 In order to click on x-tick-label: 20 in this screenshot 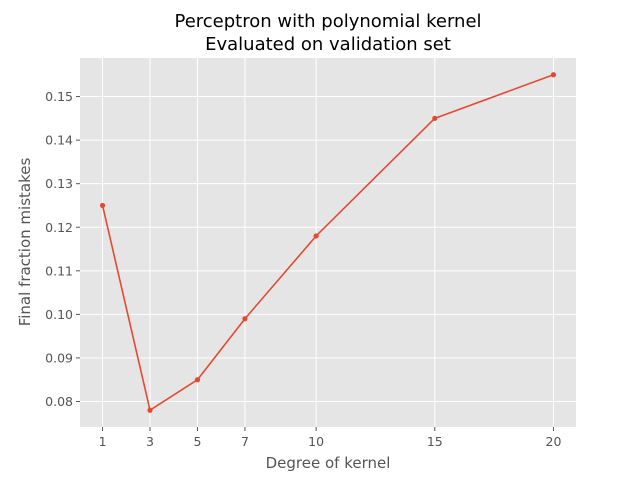, I will do `click(554, 441)`.